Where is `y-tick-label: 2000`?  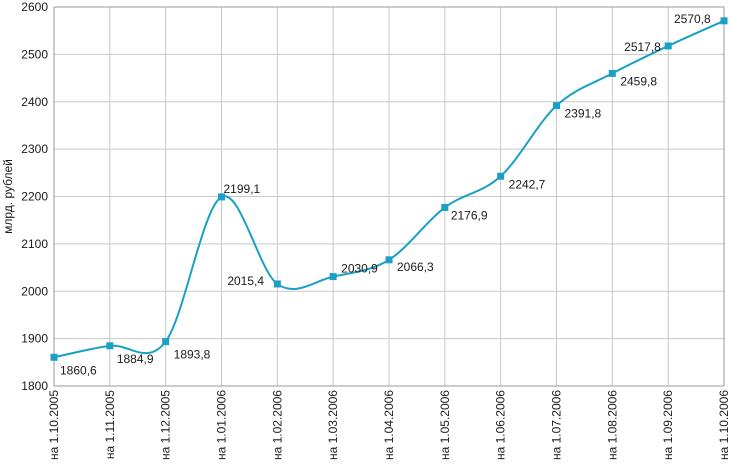 y-tick-label: 2000 is located at coordinates (34, 291).